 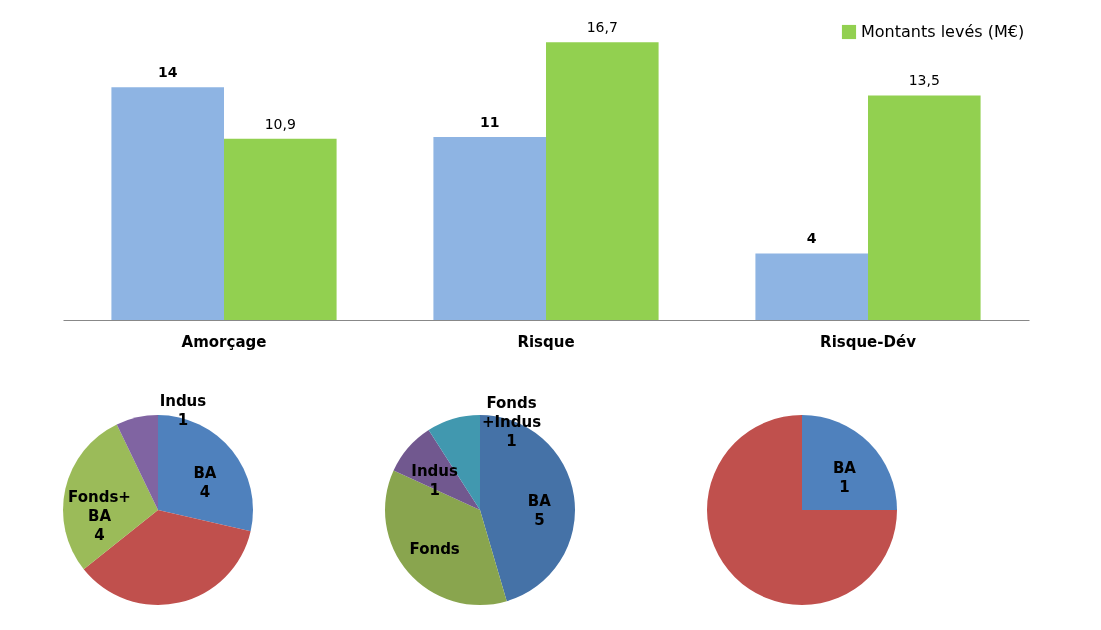 What do you see at coordinates (167, 72) in the screenshot?
I see `data-label: 14` at bounding box center [167, 72].